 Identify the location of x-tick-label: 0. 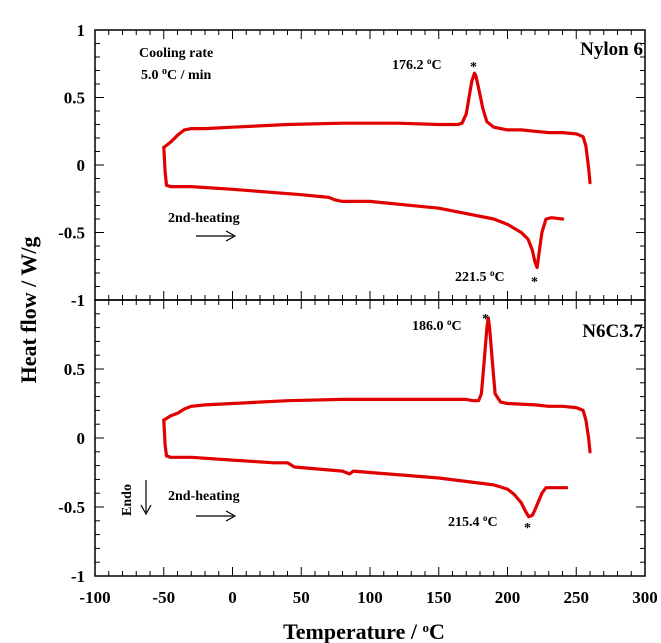
(232, 597).